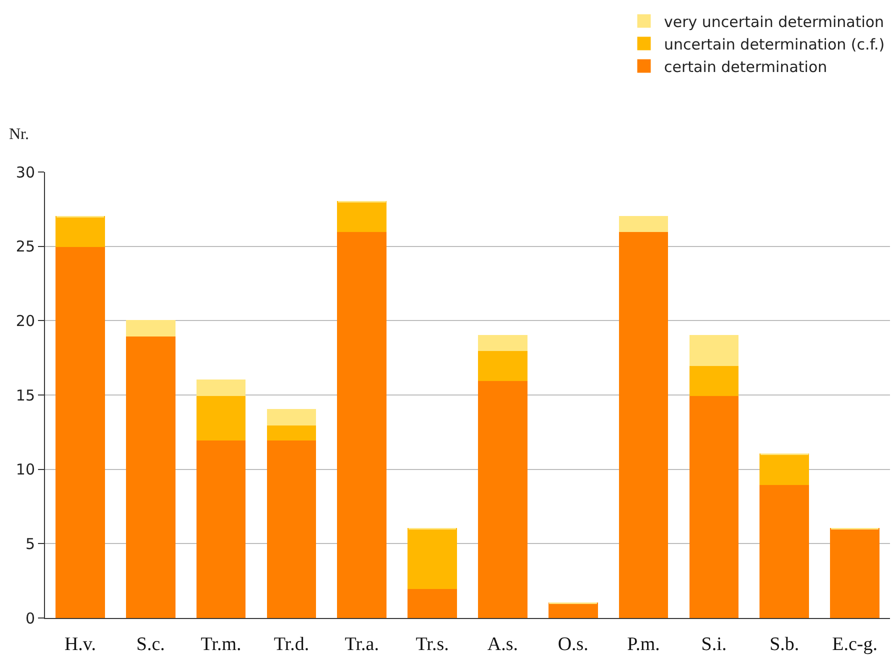 This screenshot has width=895, height=668. I want to click on legend-label: very uncertain determination, so click(774, 21).